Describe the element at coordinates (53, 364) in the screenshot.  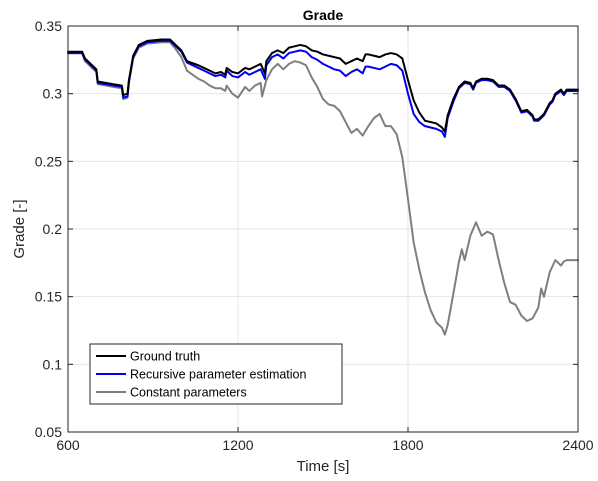
I see `y-tick-label: 0.1` at that location.